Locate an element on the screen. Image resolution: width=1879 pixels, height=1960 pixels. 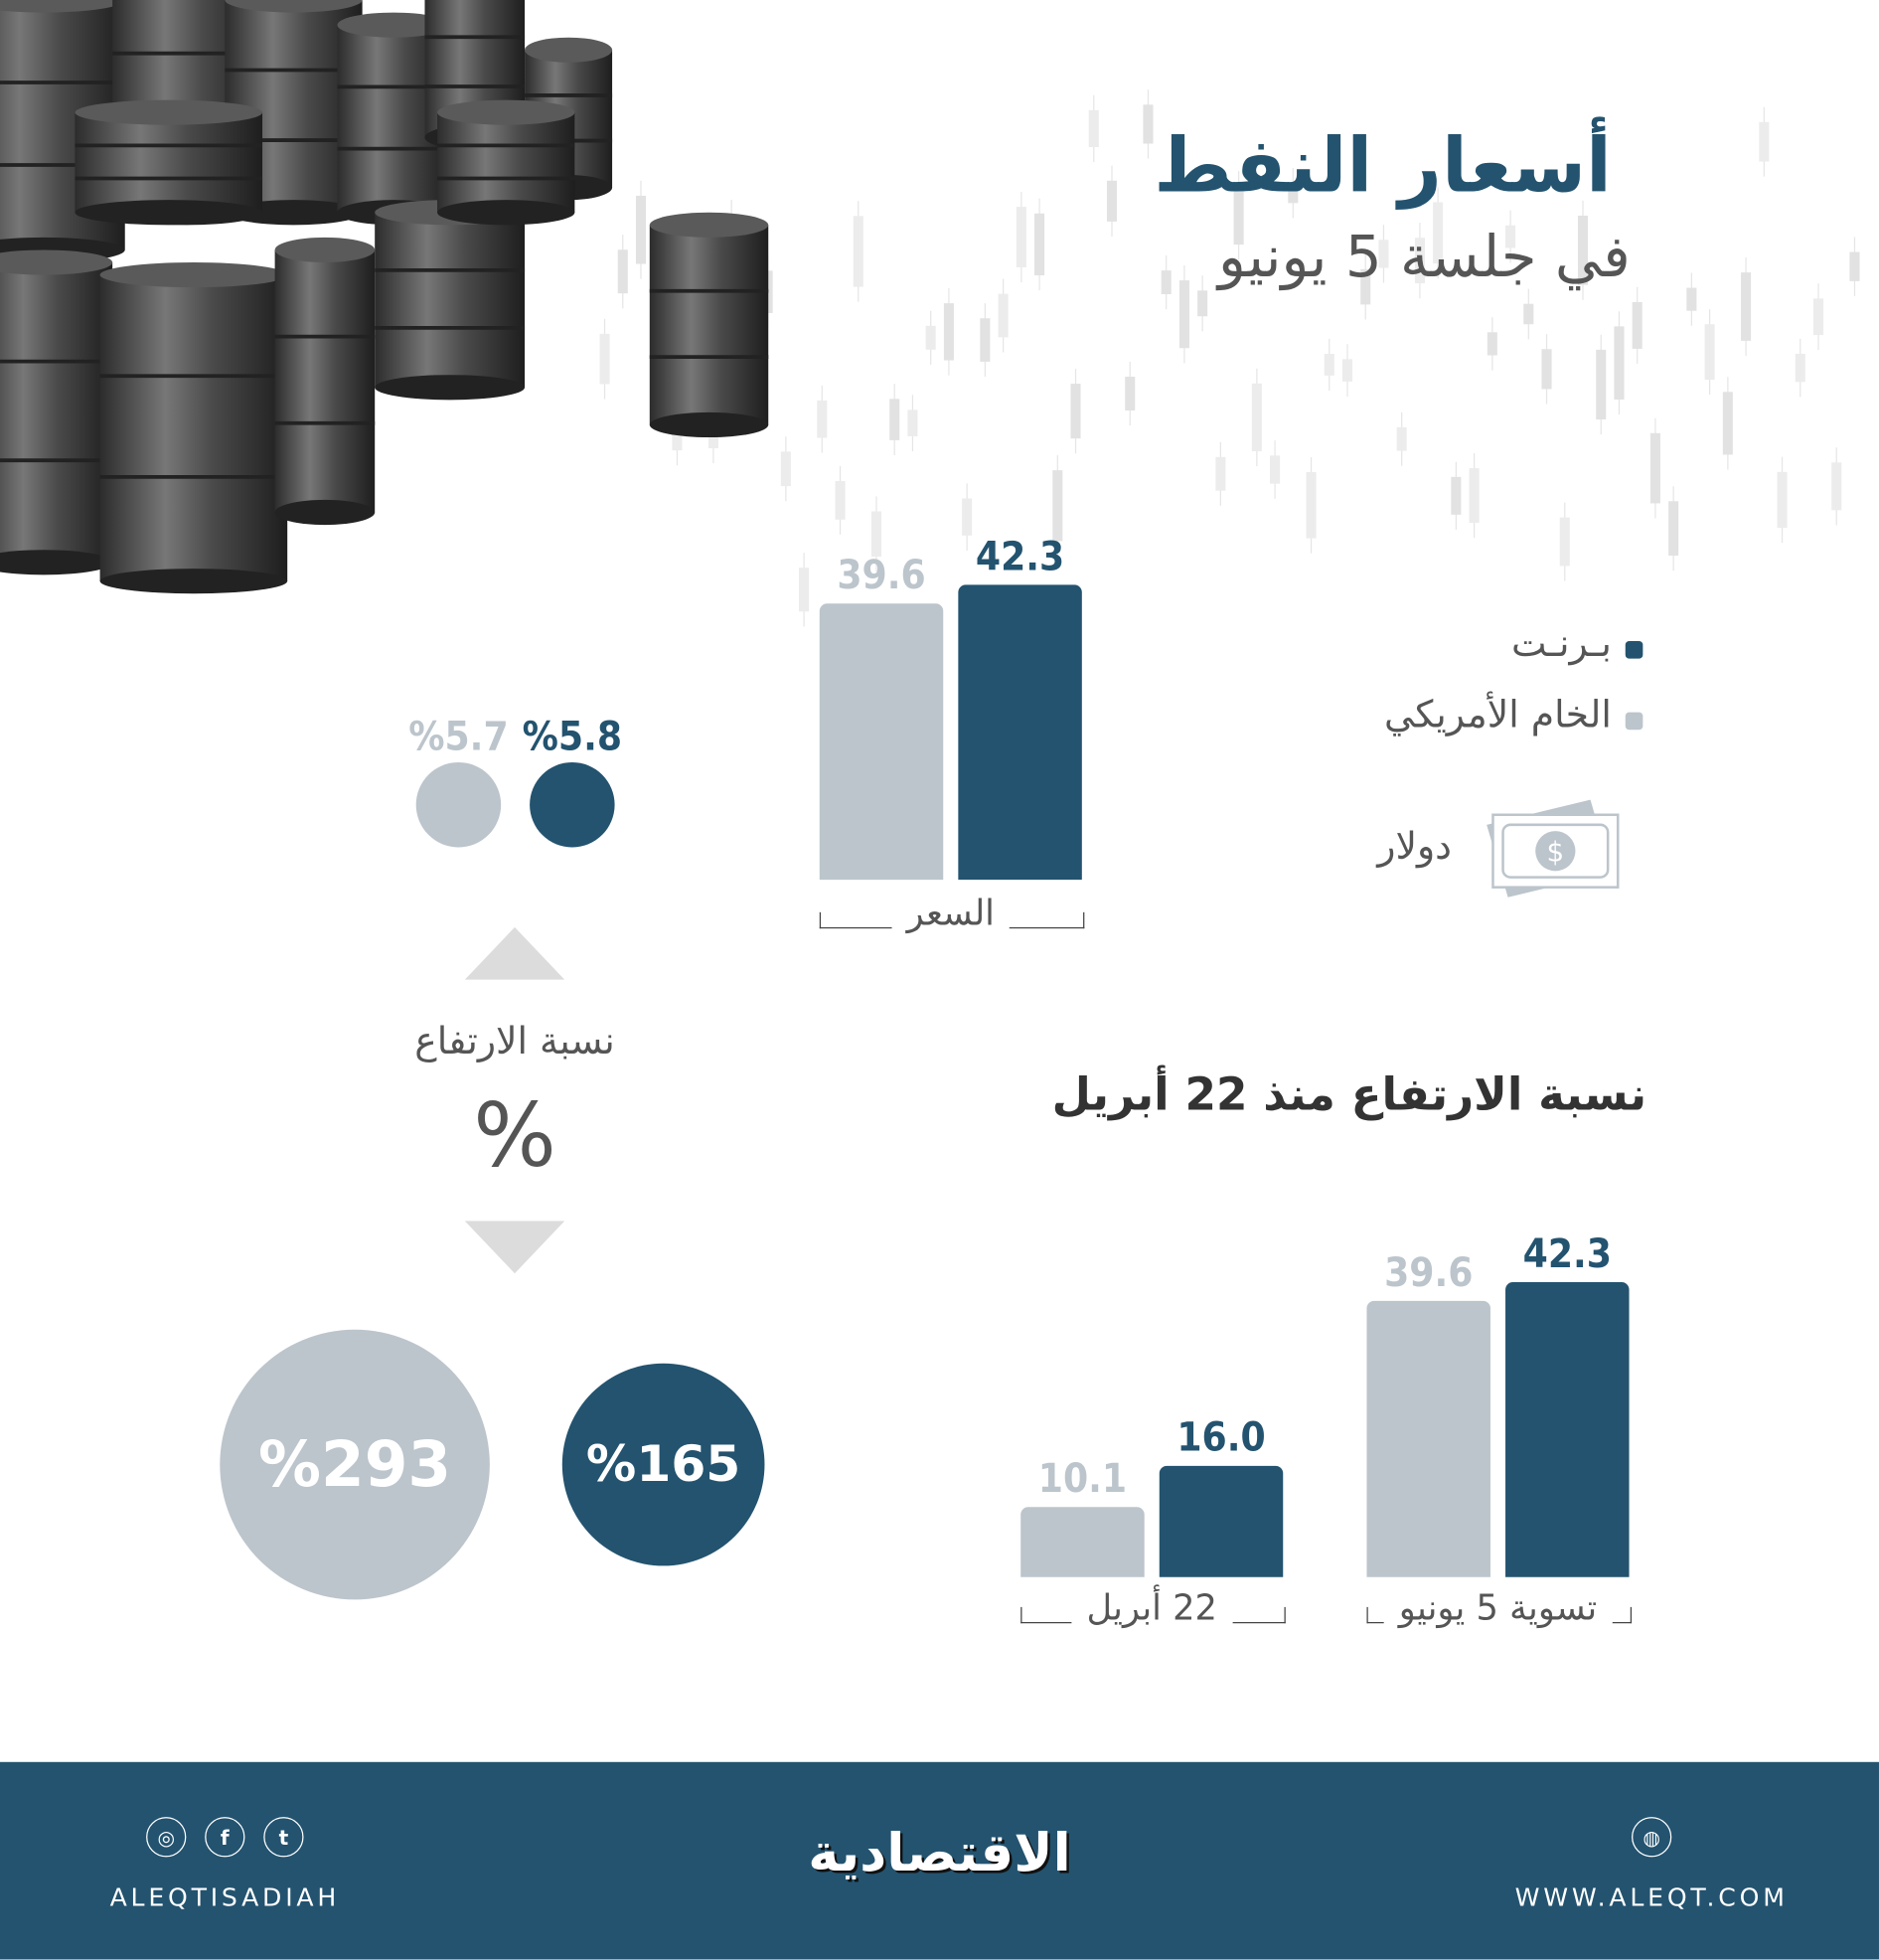
percent-symbol: % is located at coordinates (514, 1136).